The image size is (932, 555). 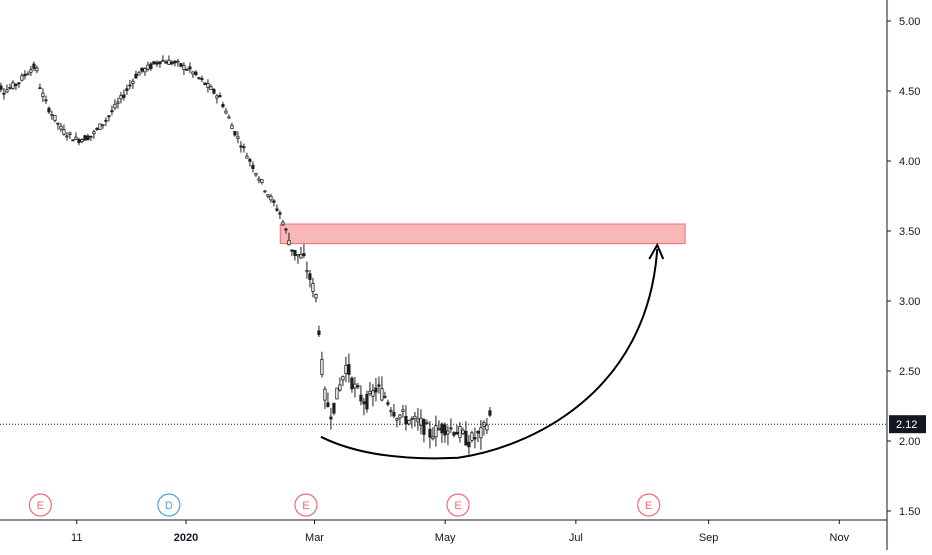 I want to click on event-marker-dividend: D, so click(x=169, y=505).